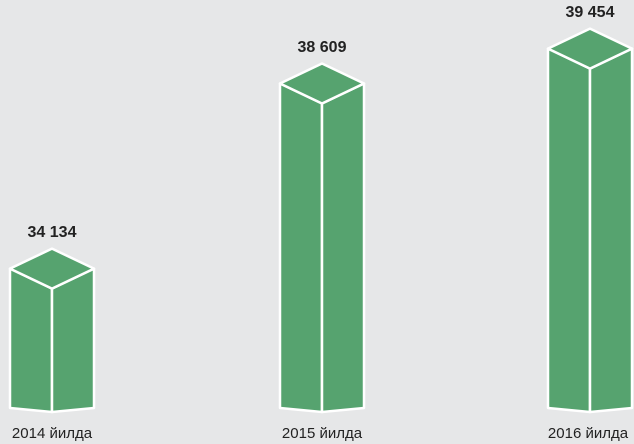 This screenshot has width=634, height=444. I want to click on value-label: 39 454, so click(590, 12).